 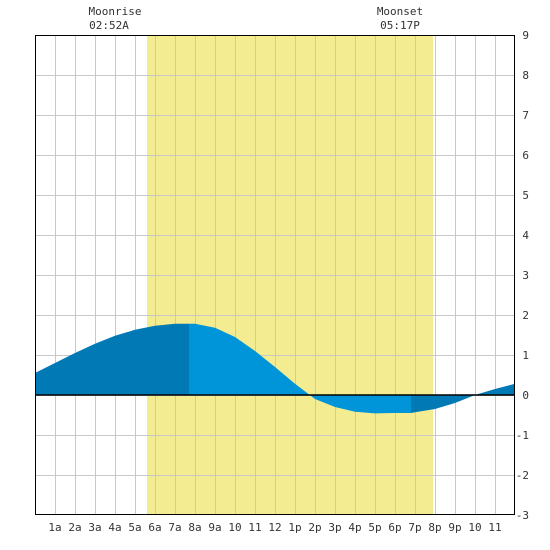 I want to click on moonset-label: Moonset, so click(x=400, y=11).